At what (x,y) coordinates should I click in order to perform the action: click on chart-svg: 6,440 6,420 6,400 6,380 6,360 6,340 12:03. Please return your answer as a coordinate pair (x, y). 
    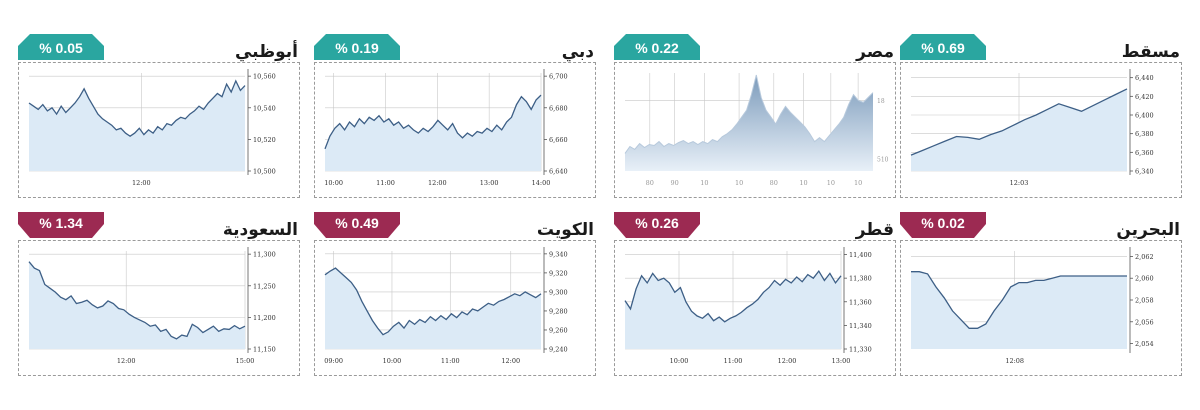
    Looking at the image, I should click on (1032, 128).